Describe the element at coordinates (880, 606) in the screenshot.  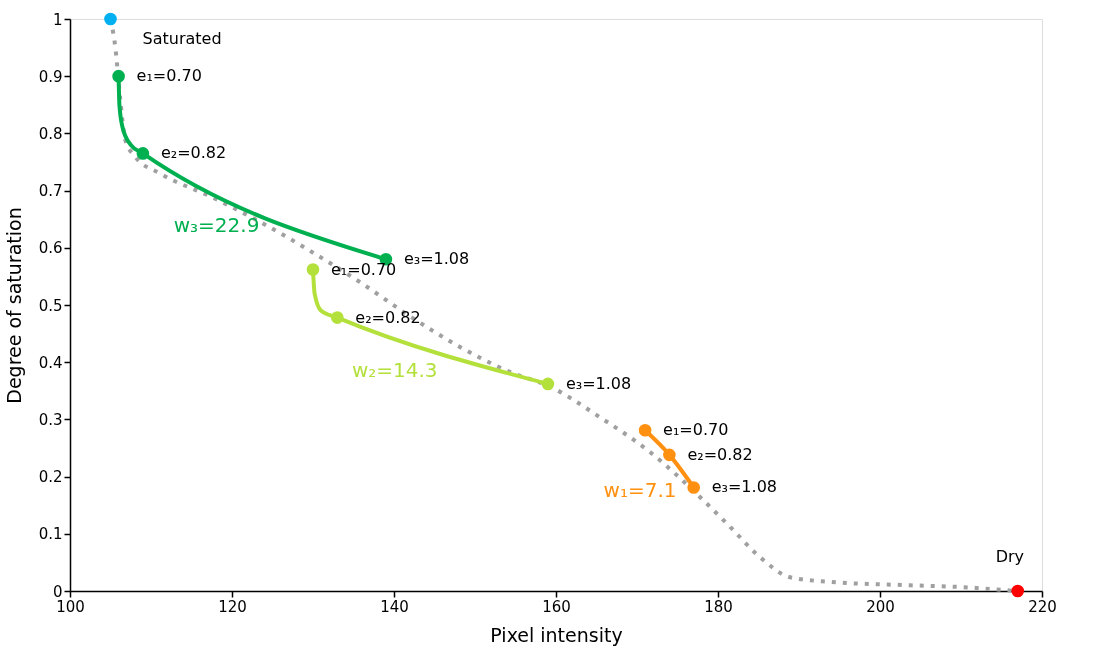
I see `x-tick-label: 200` at that location.